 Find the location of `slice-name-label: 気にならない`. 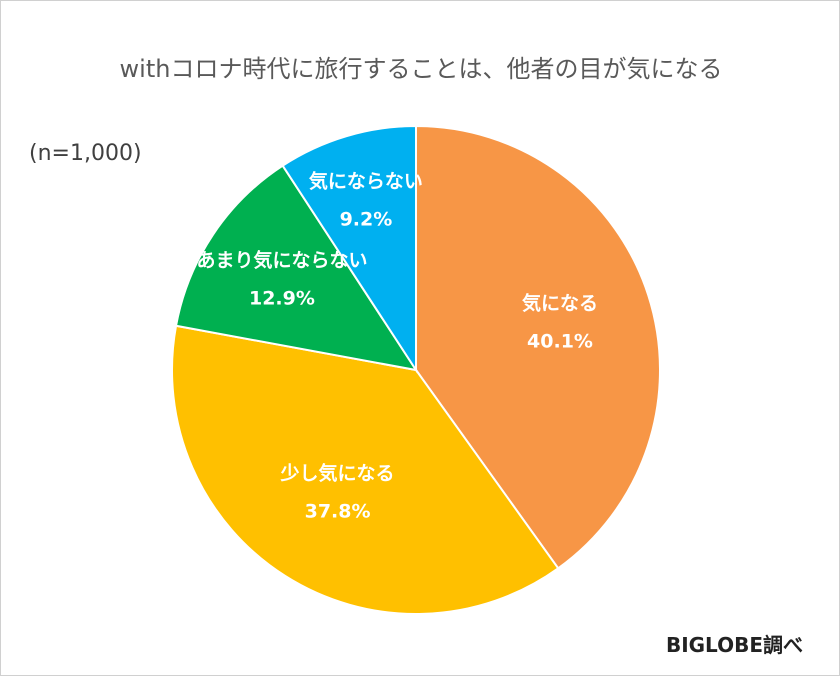

slice-name-label: 気にならない is located at coordinates (366, 181).